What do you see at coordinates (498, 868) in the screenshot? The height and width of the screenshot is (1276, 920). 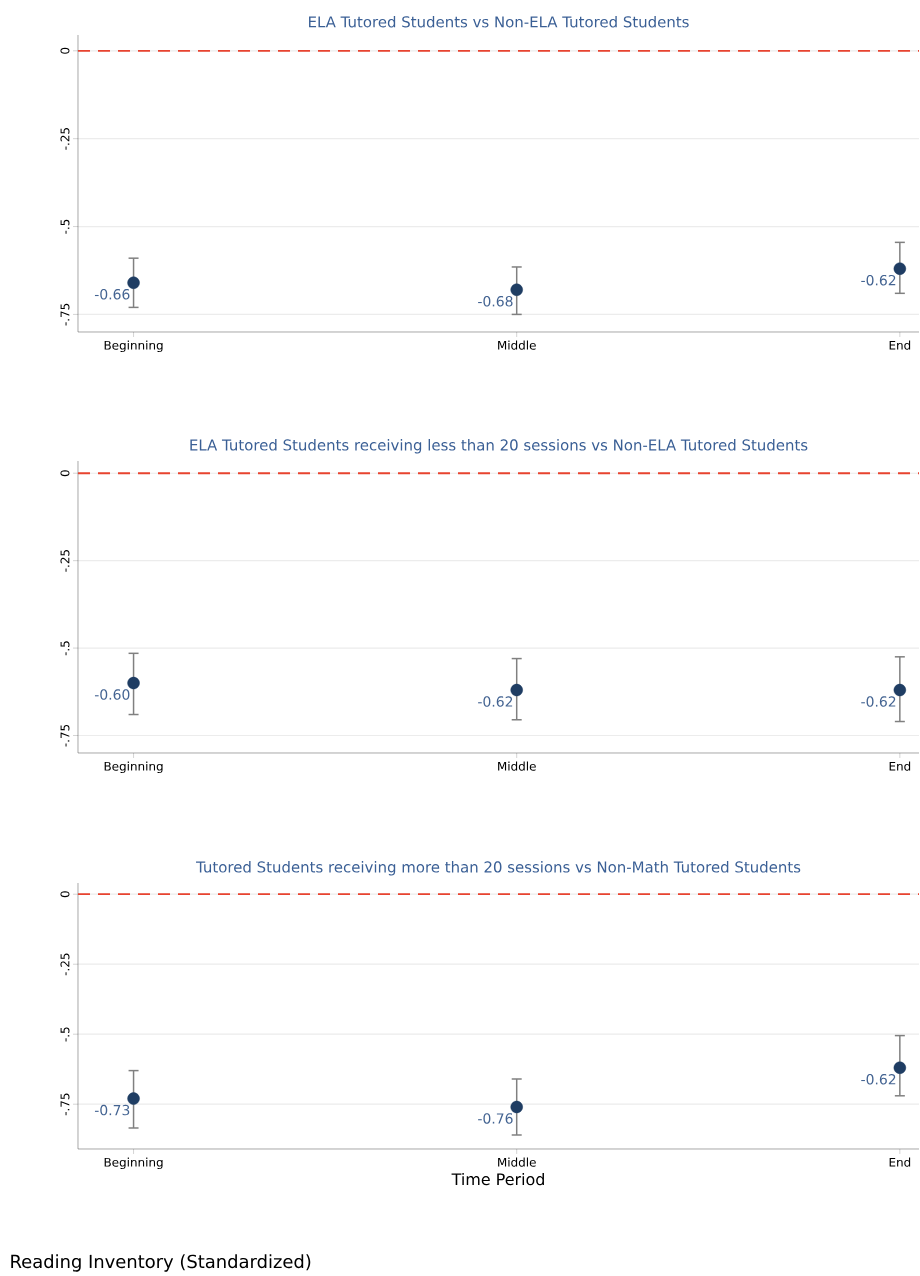 I see `chart-title: Tutored Students receiving more than 20 sessions vs Non-Math Tutored Students` at bounding box center [498, 868].